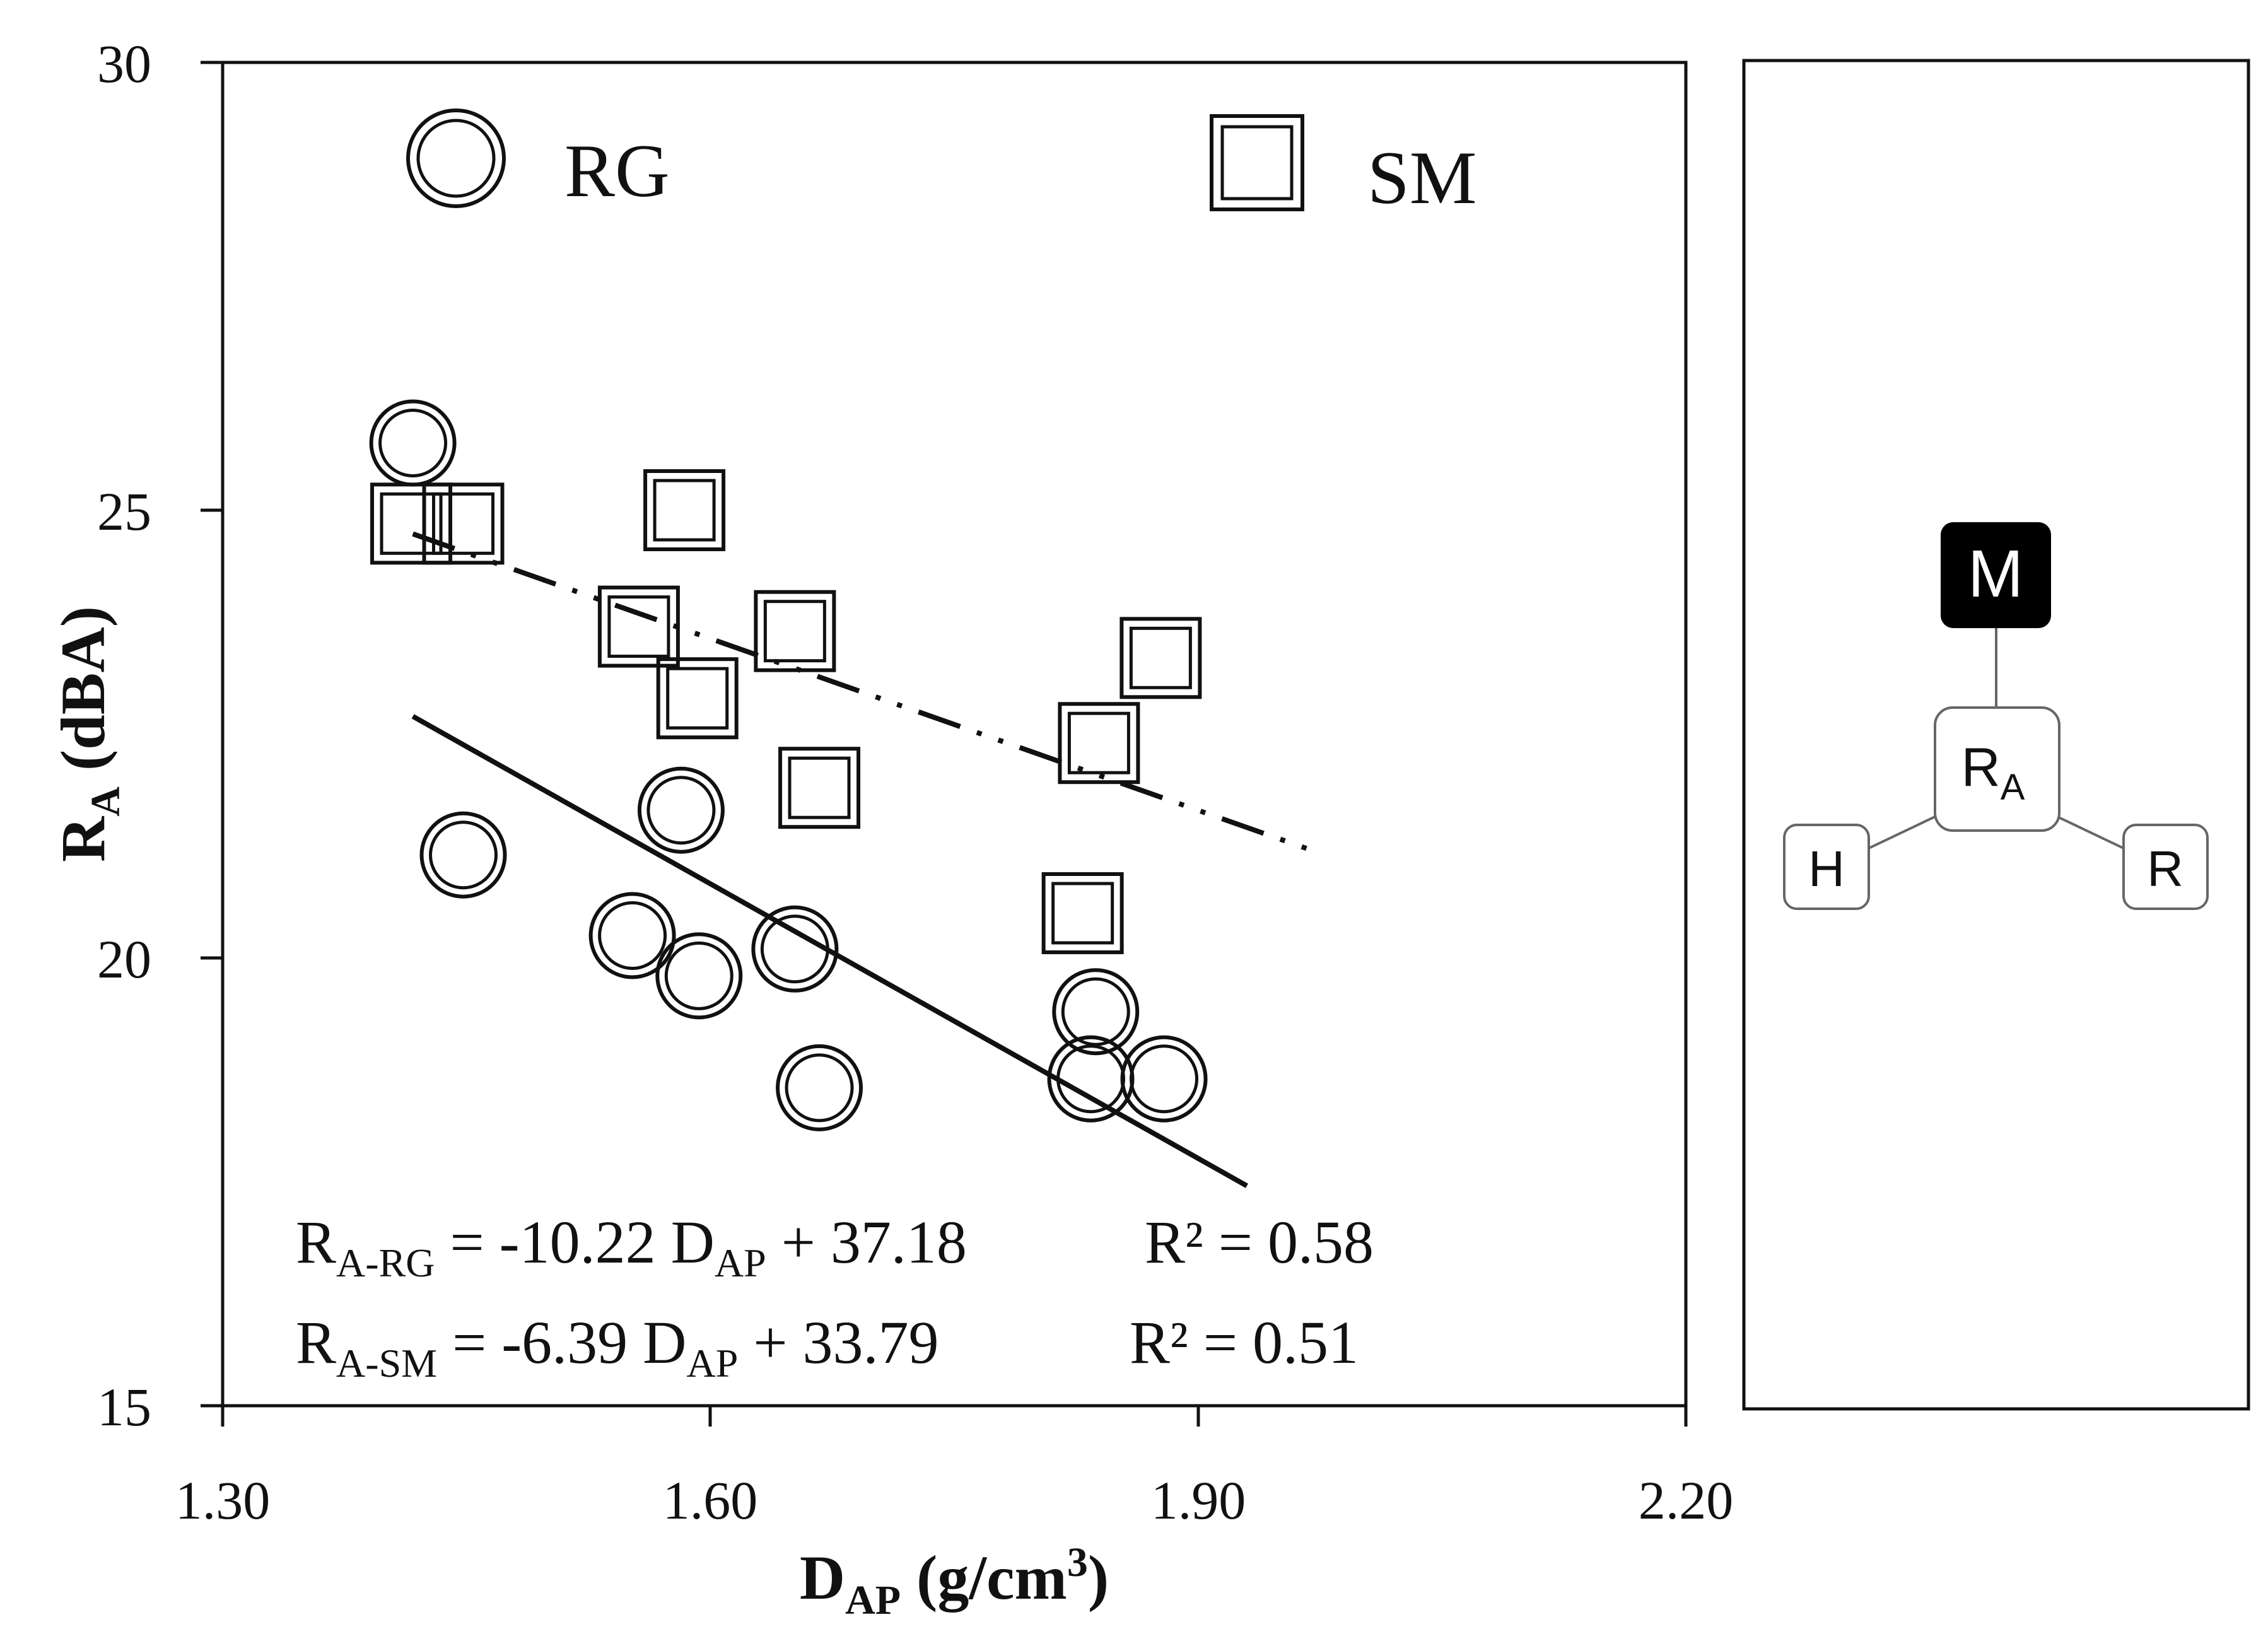  I want to click on diagram-node-ra-label: RA, so click(1993, 772).